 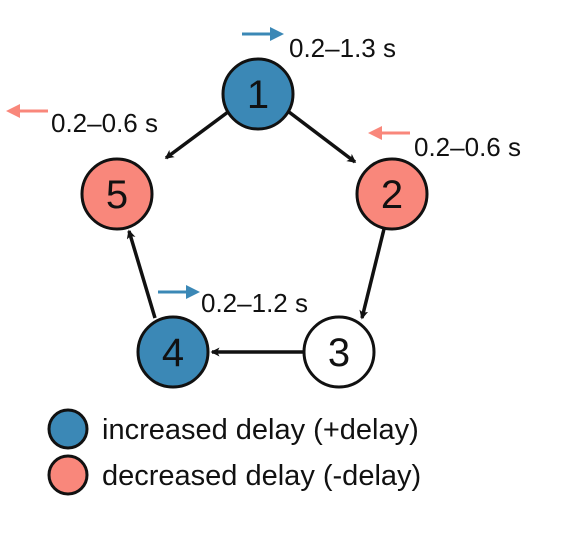 I want to click on annotation-node-2: 0.2–0.6 s, so click(x=444, y=144).